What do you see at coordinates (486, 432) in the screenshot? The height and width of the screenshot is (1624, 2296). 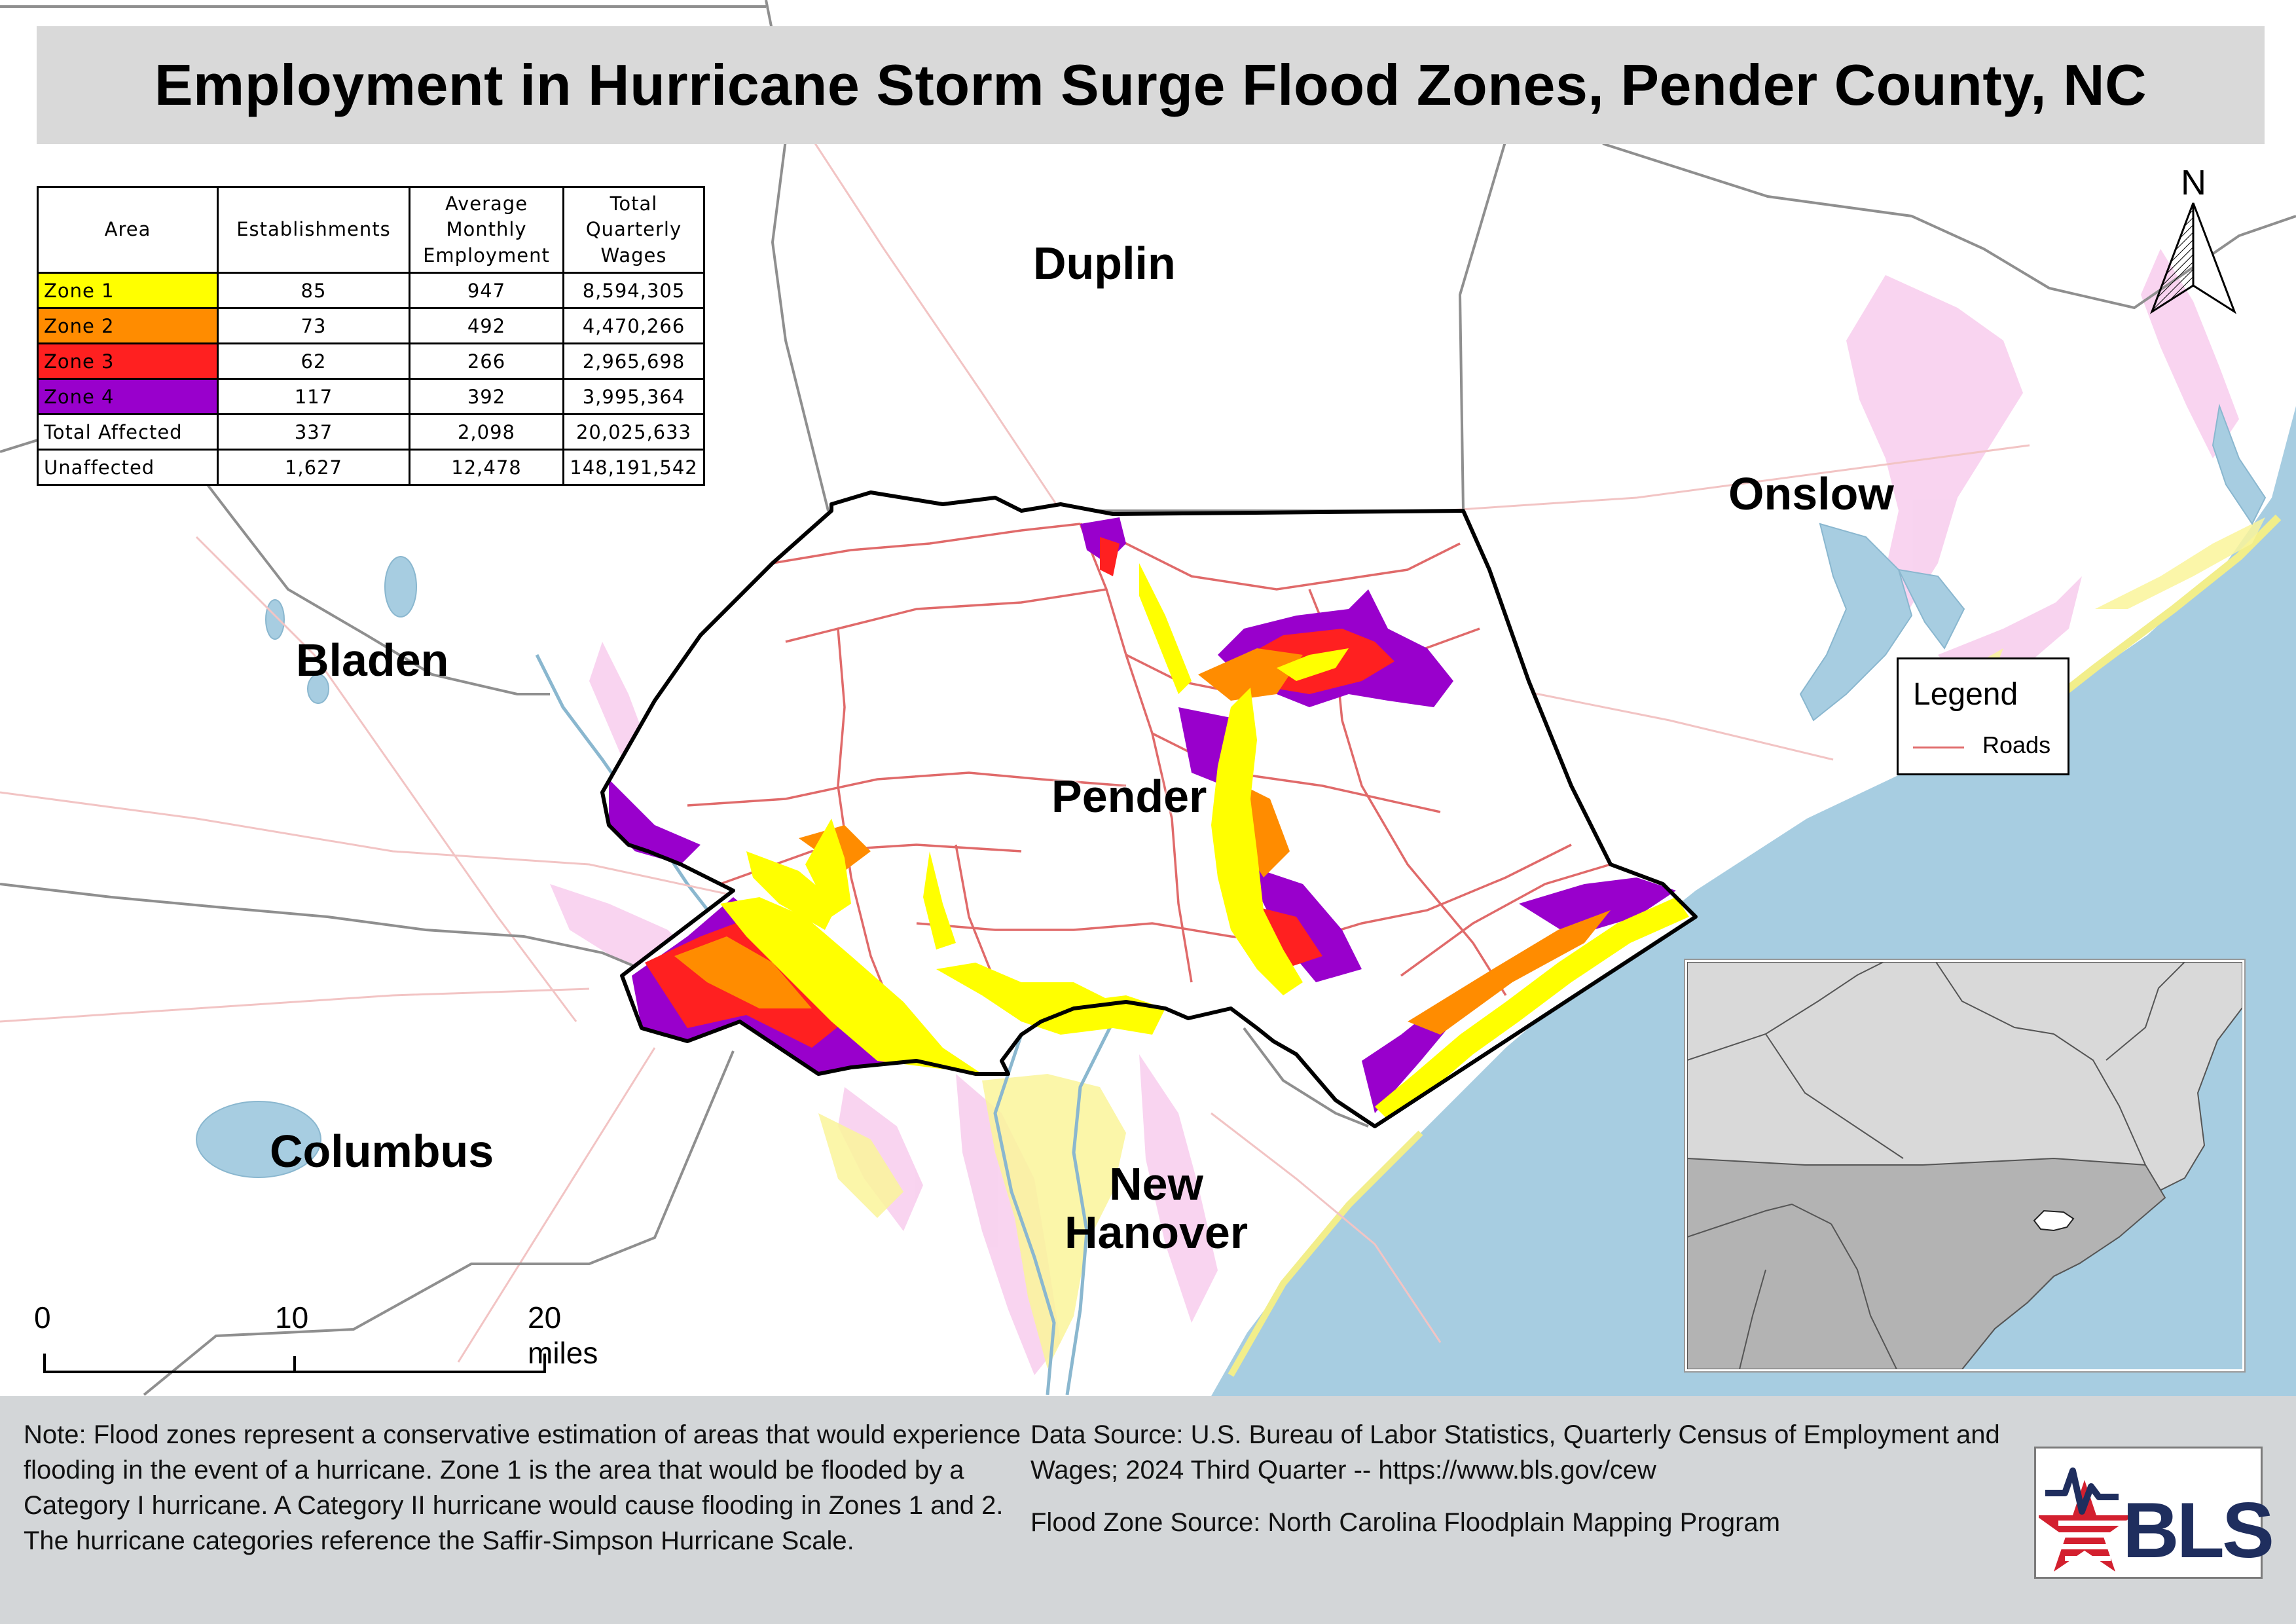 I see `table-cell: 2,098` at bounding box center [486, 432].